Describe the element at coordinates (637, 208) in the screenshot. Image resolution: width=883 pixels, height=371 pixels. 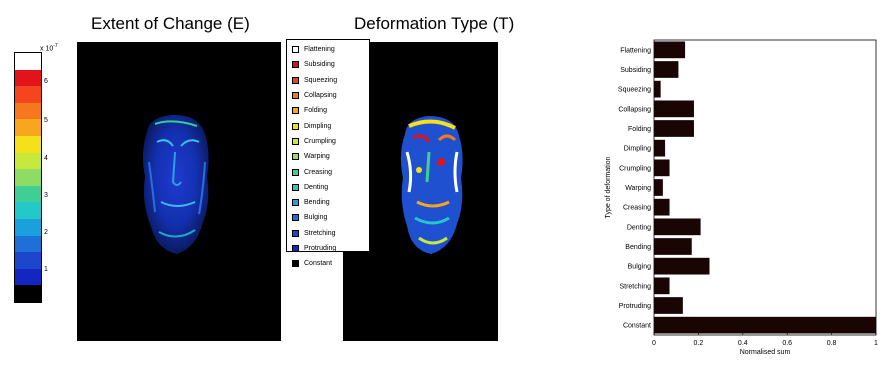
I see `y-tick-label: Creasing` at that location.